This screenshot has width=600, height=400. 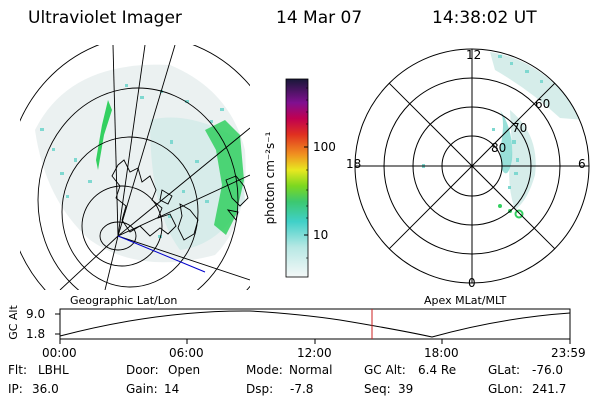 I want to click on x-tick-2359: 23:59, so click(x=568, y=353).